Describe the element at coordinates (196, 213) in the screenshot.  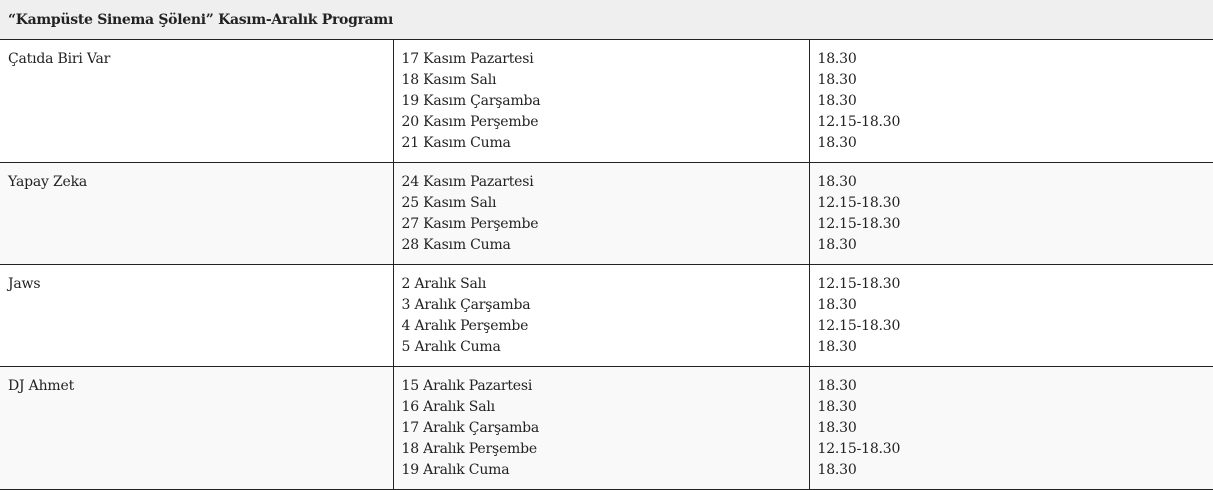
I see `film-cell: Yapay Zeka` at that location.